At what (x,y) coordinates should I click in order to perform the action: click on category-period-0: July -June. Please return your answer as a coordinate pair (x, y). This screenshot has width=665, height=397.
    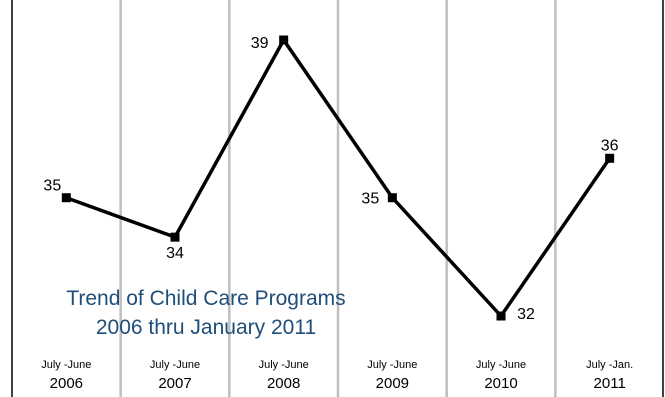
    Looking at the image, I should click on (66, 365).